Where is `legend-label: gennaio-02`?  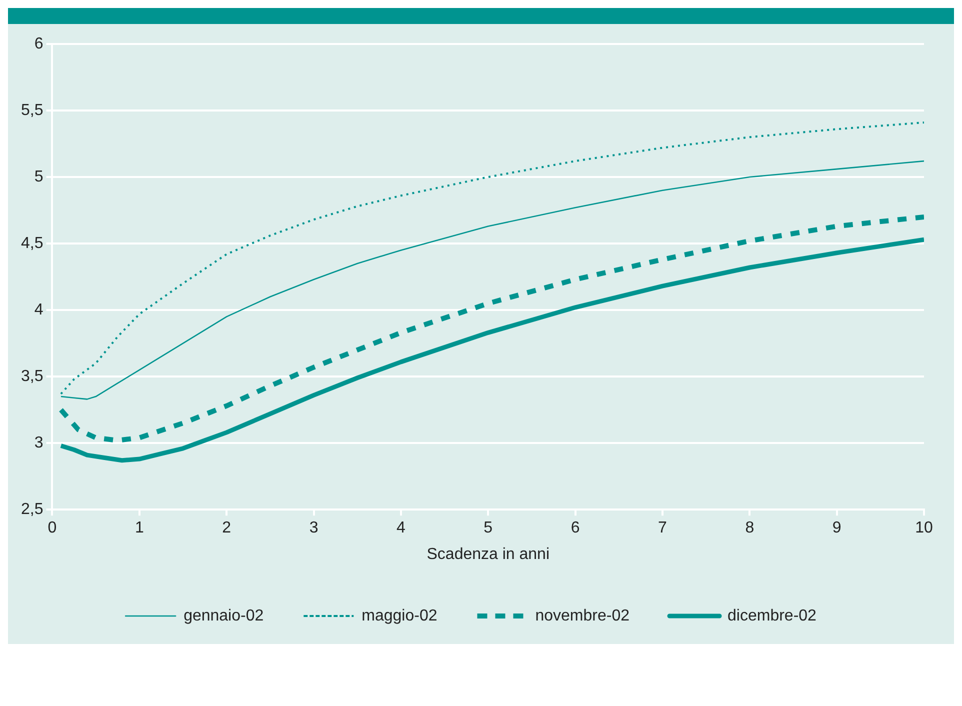 legend-label: gennaio-02 is located at coordinates (224, 615).